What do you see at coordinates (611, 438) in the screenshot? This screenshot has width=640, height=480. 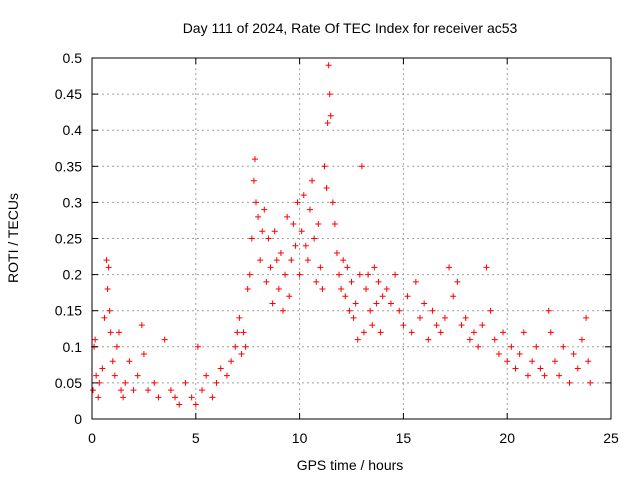 I see `x-tick-label: 25` at bounding box center [611, 438].